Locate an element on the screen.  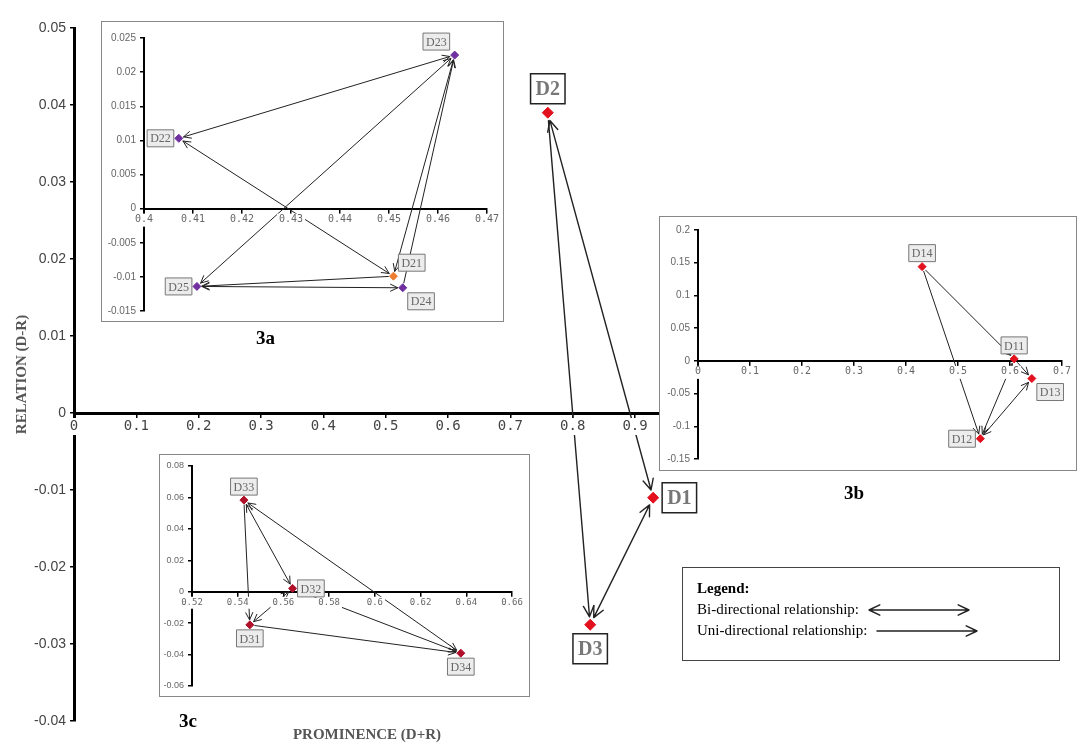
annotation: D31 is located at coordinates (250, 638).